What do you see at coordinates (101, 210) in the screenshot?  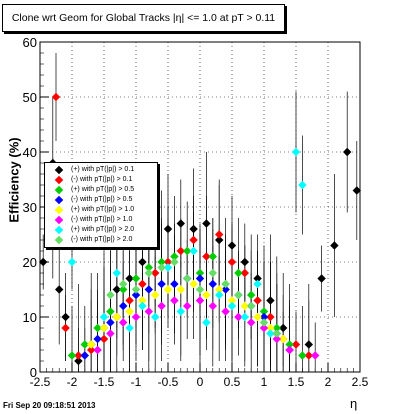 I see `legend-entry: (+) with pT(|p|) > 1.0` at bounding box center [101, 210].